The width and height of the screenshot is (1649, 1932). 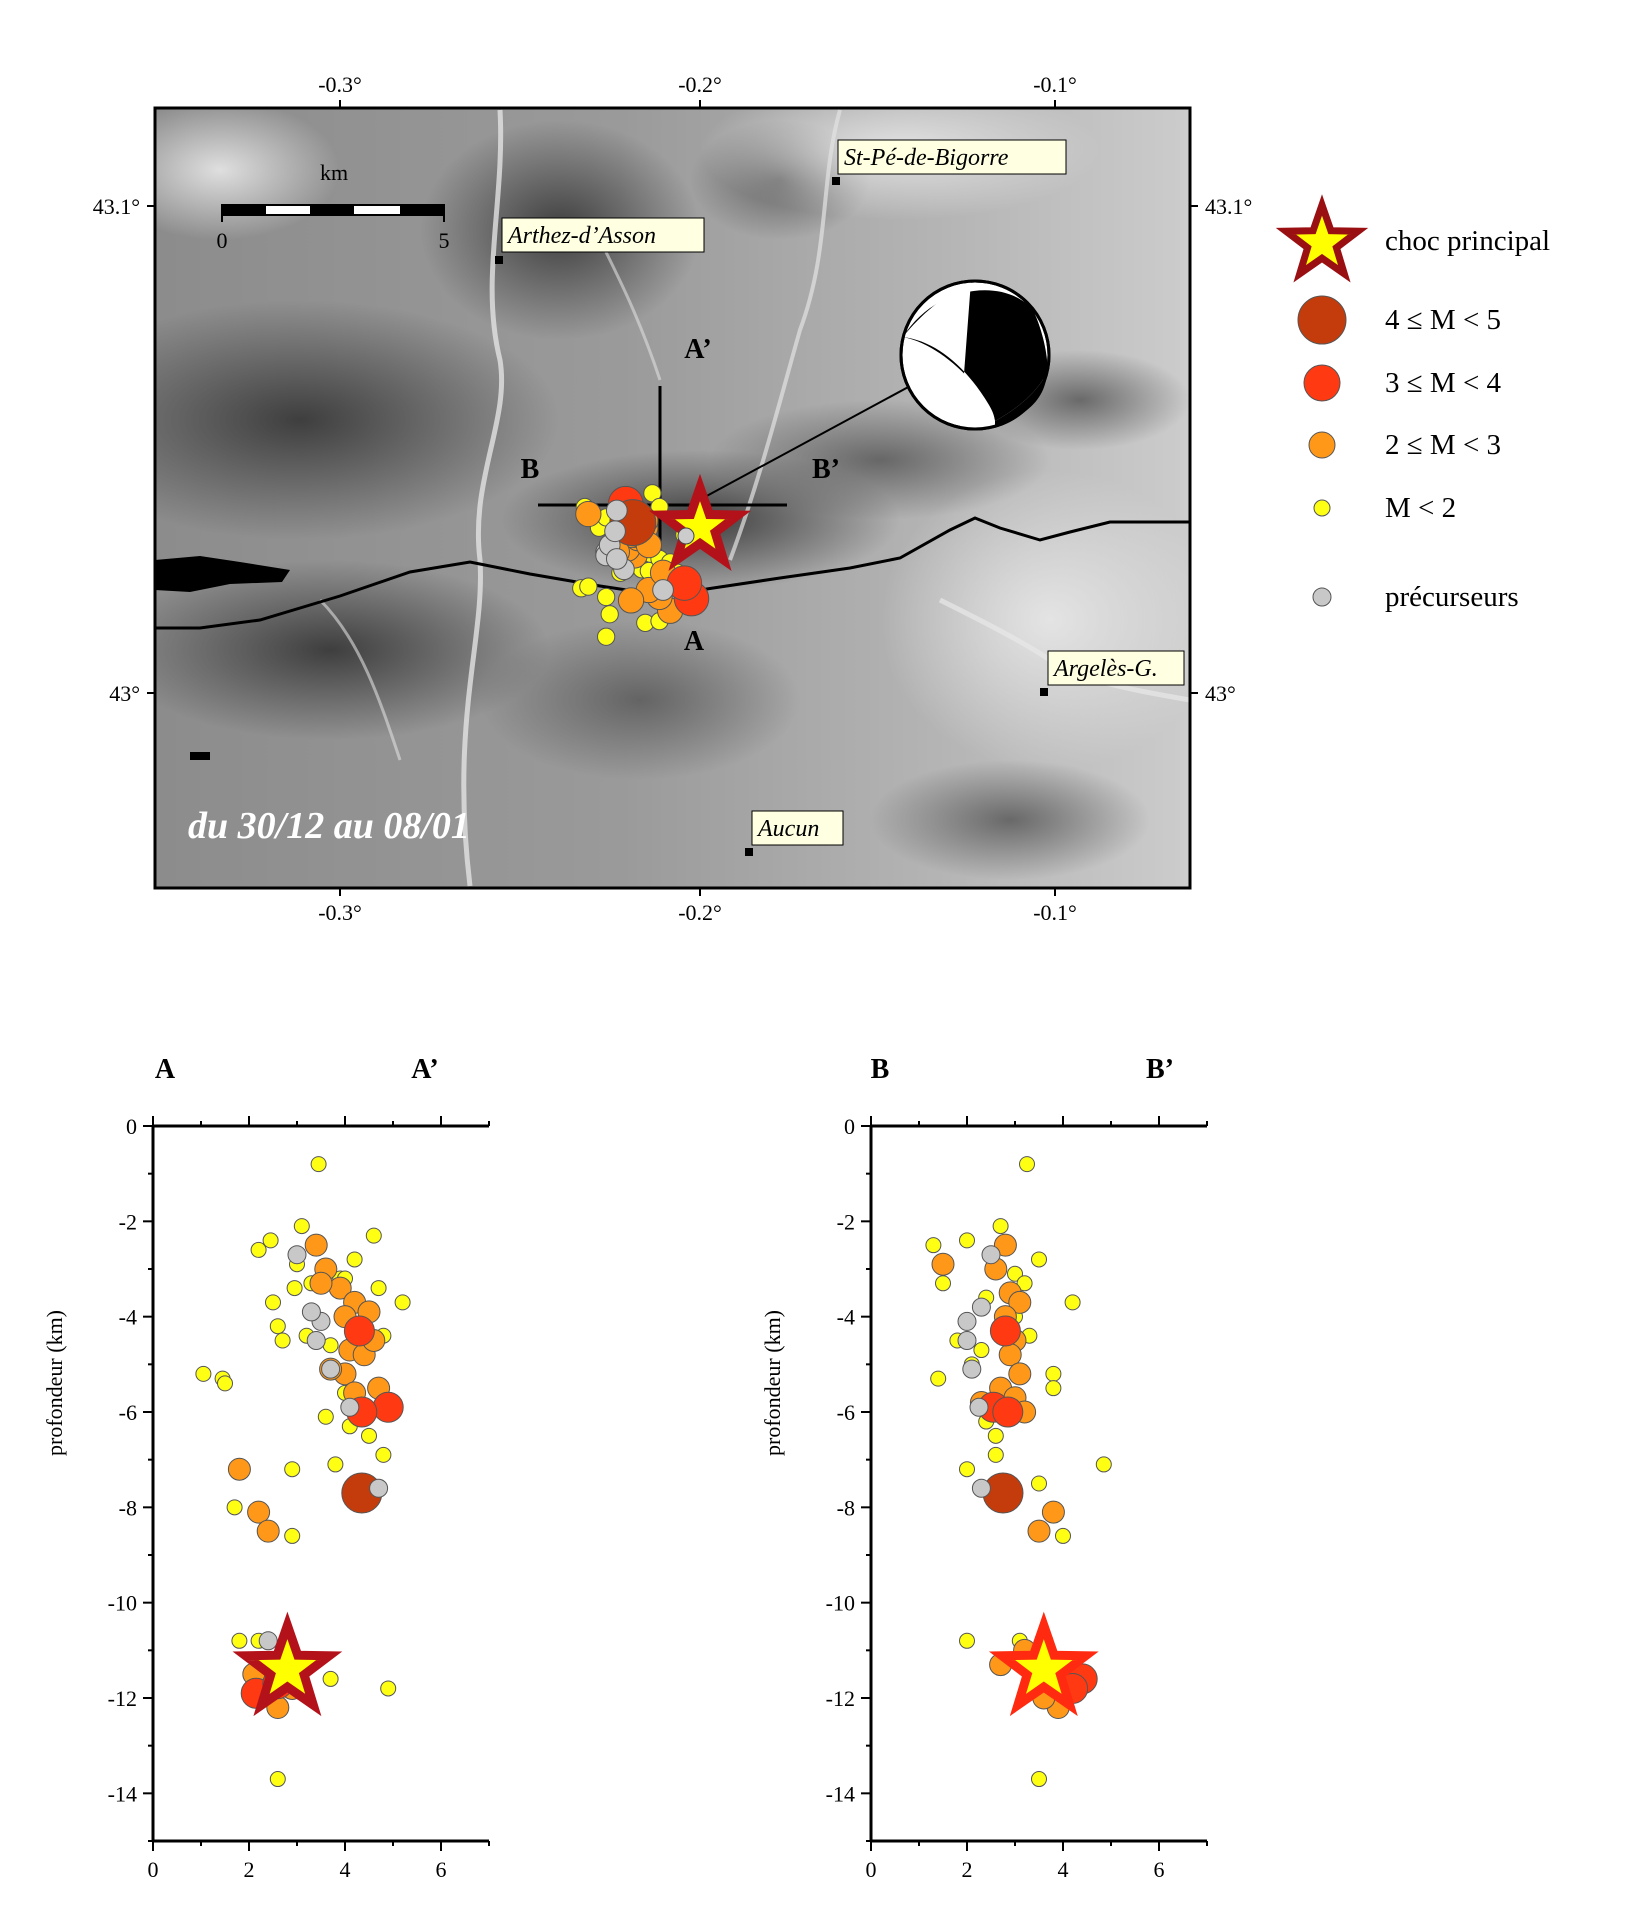 What do you see at coordinates (787, 829) in the screenshot?
I see `town-label: Aucun` at bounding box center [787, 829].